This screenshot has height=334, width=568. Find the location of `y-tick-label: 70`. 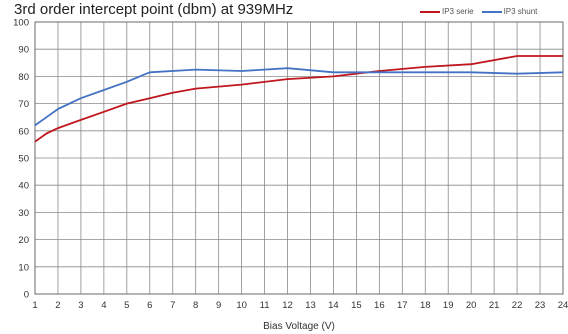

y-tick-label: 70 is located at coordinates (23, 104).